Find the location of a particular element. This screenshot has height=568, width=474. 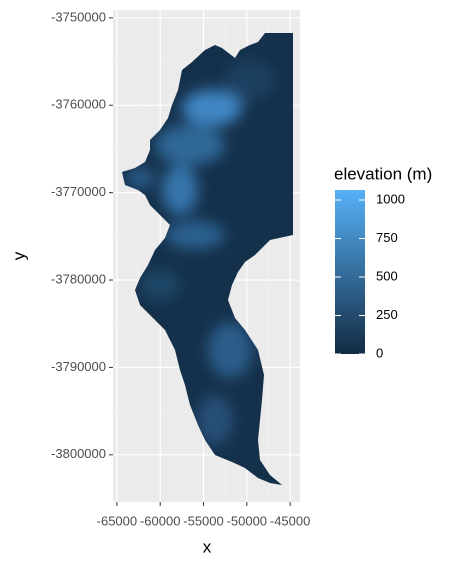

y-tick-label: -3800000 is located at coordinates (78, 453).